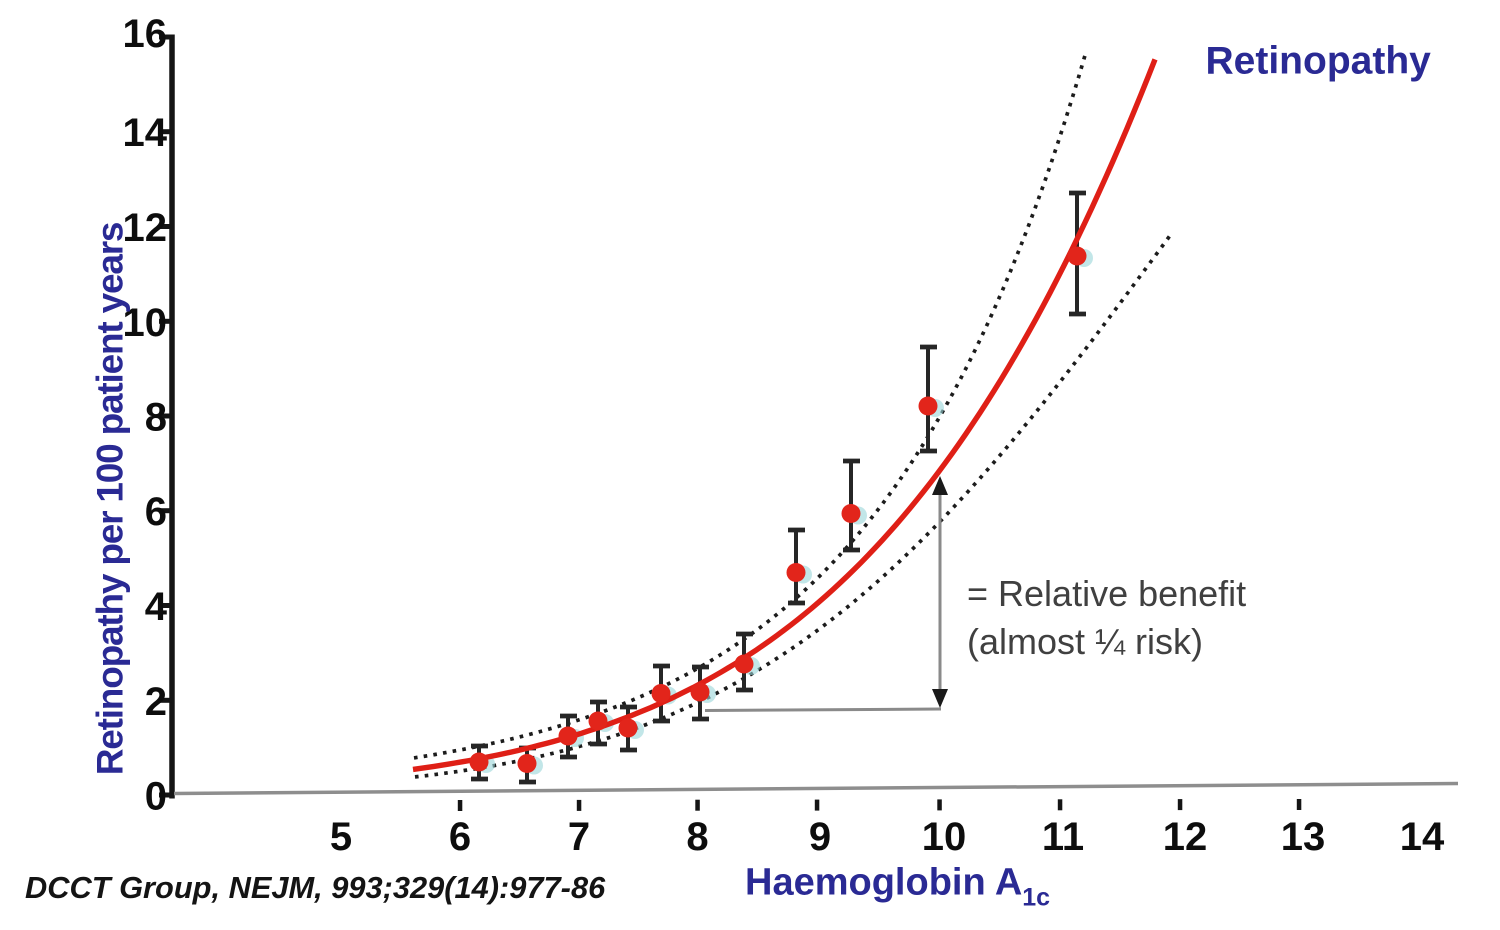  Describe the element at coordinates (1319, 61) in the screenshot. I see `svg-text: Retinopathy` at that location.